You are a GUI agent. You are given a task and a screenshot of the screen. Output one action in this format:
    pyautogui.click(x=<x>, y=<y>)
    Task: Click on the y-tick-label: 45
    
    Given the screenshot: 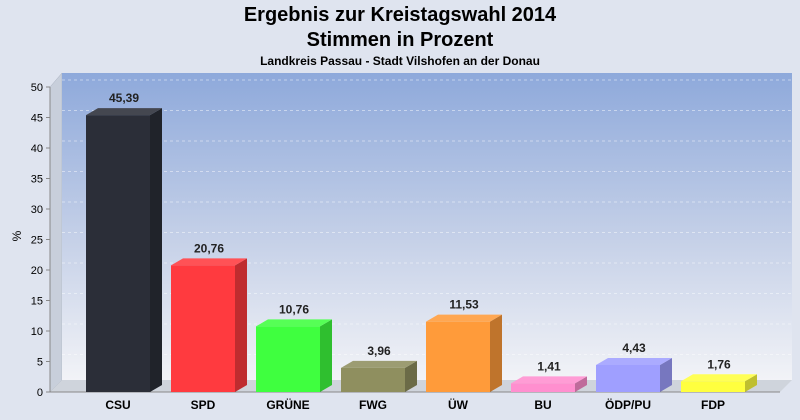 What is the action you would take?
    pyautogui.click(x=37, y=119)
    